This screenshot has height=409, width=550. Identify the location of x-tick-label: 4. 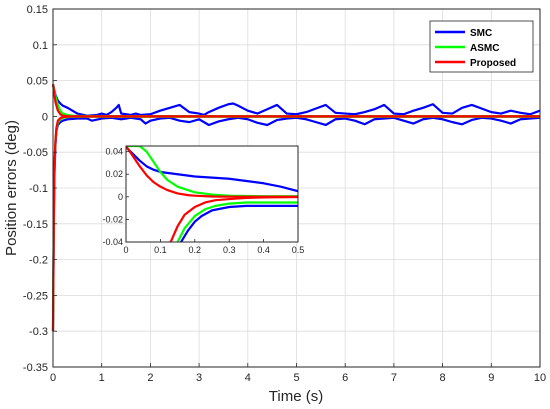
(248, 378).